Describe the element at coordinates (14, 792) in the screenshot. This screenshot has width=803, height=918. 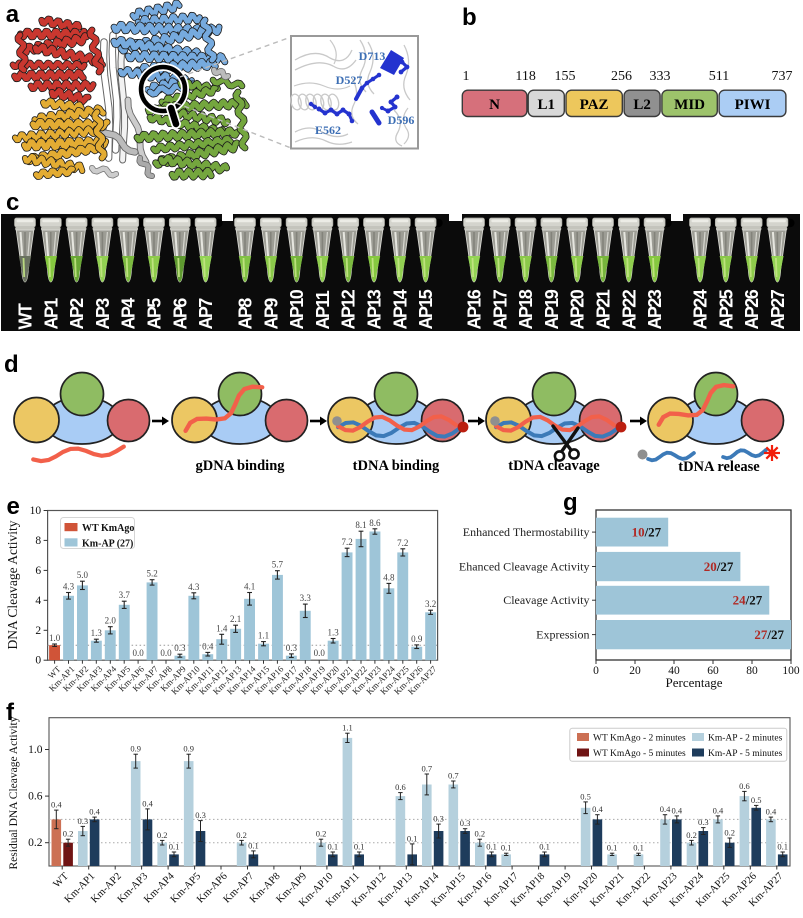
I see `svg-text: Residual DNA Cleavage Activity` at that location.